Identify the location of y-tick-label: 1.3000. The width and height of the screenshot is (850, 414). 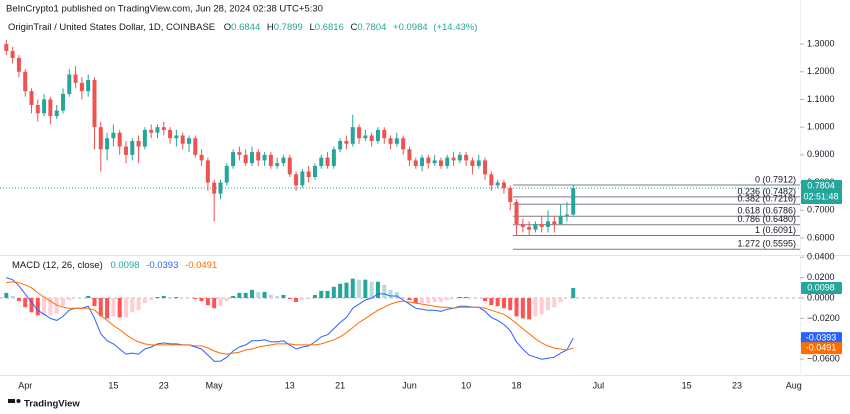
(821, 43).